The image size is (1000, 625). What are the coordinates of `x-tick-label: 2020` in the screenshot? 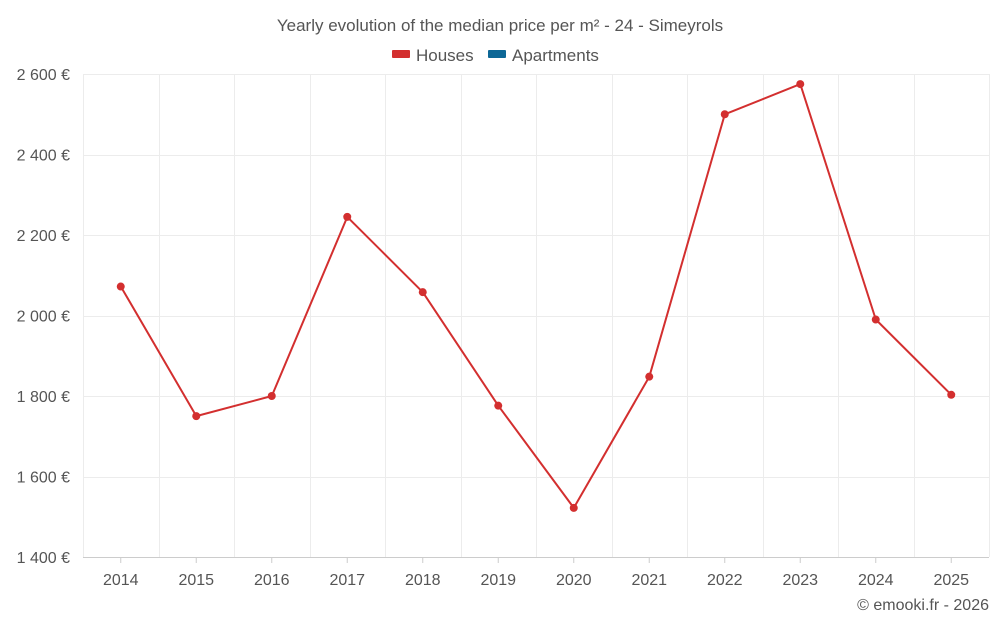 It's located at (574, 580).